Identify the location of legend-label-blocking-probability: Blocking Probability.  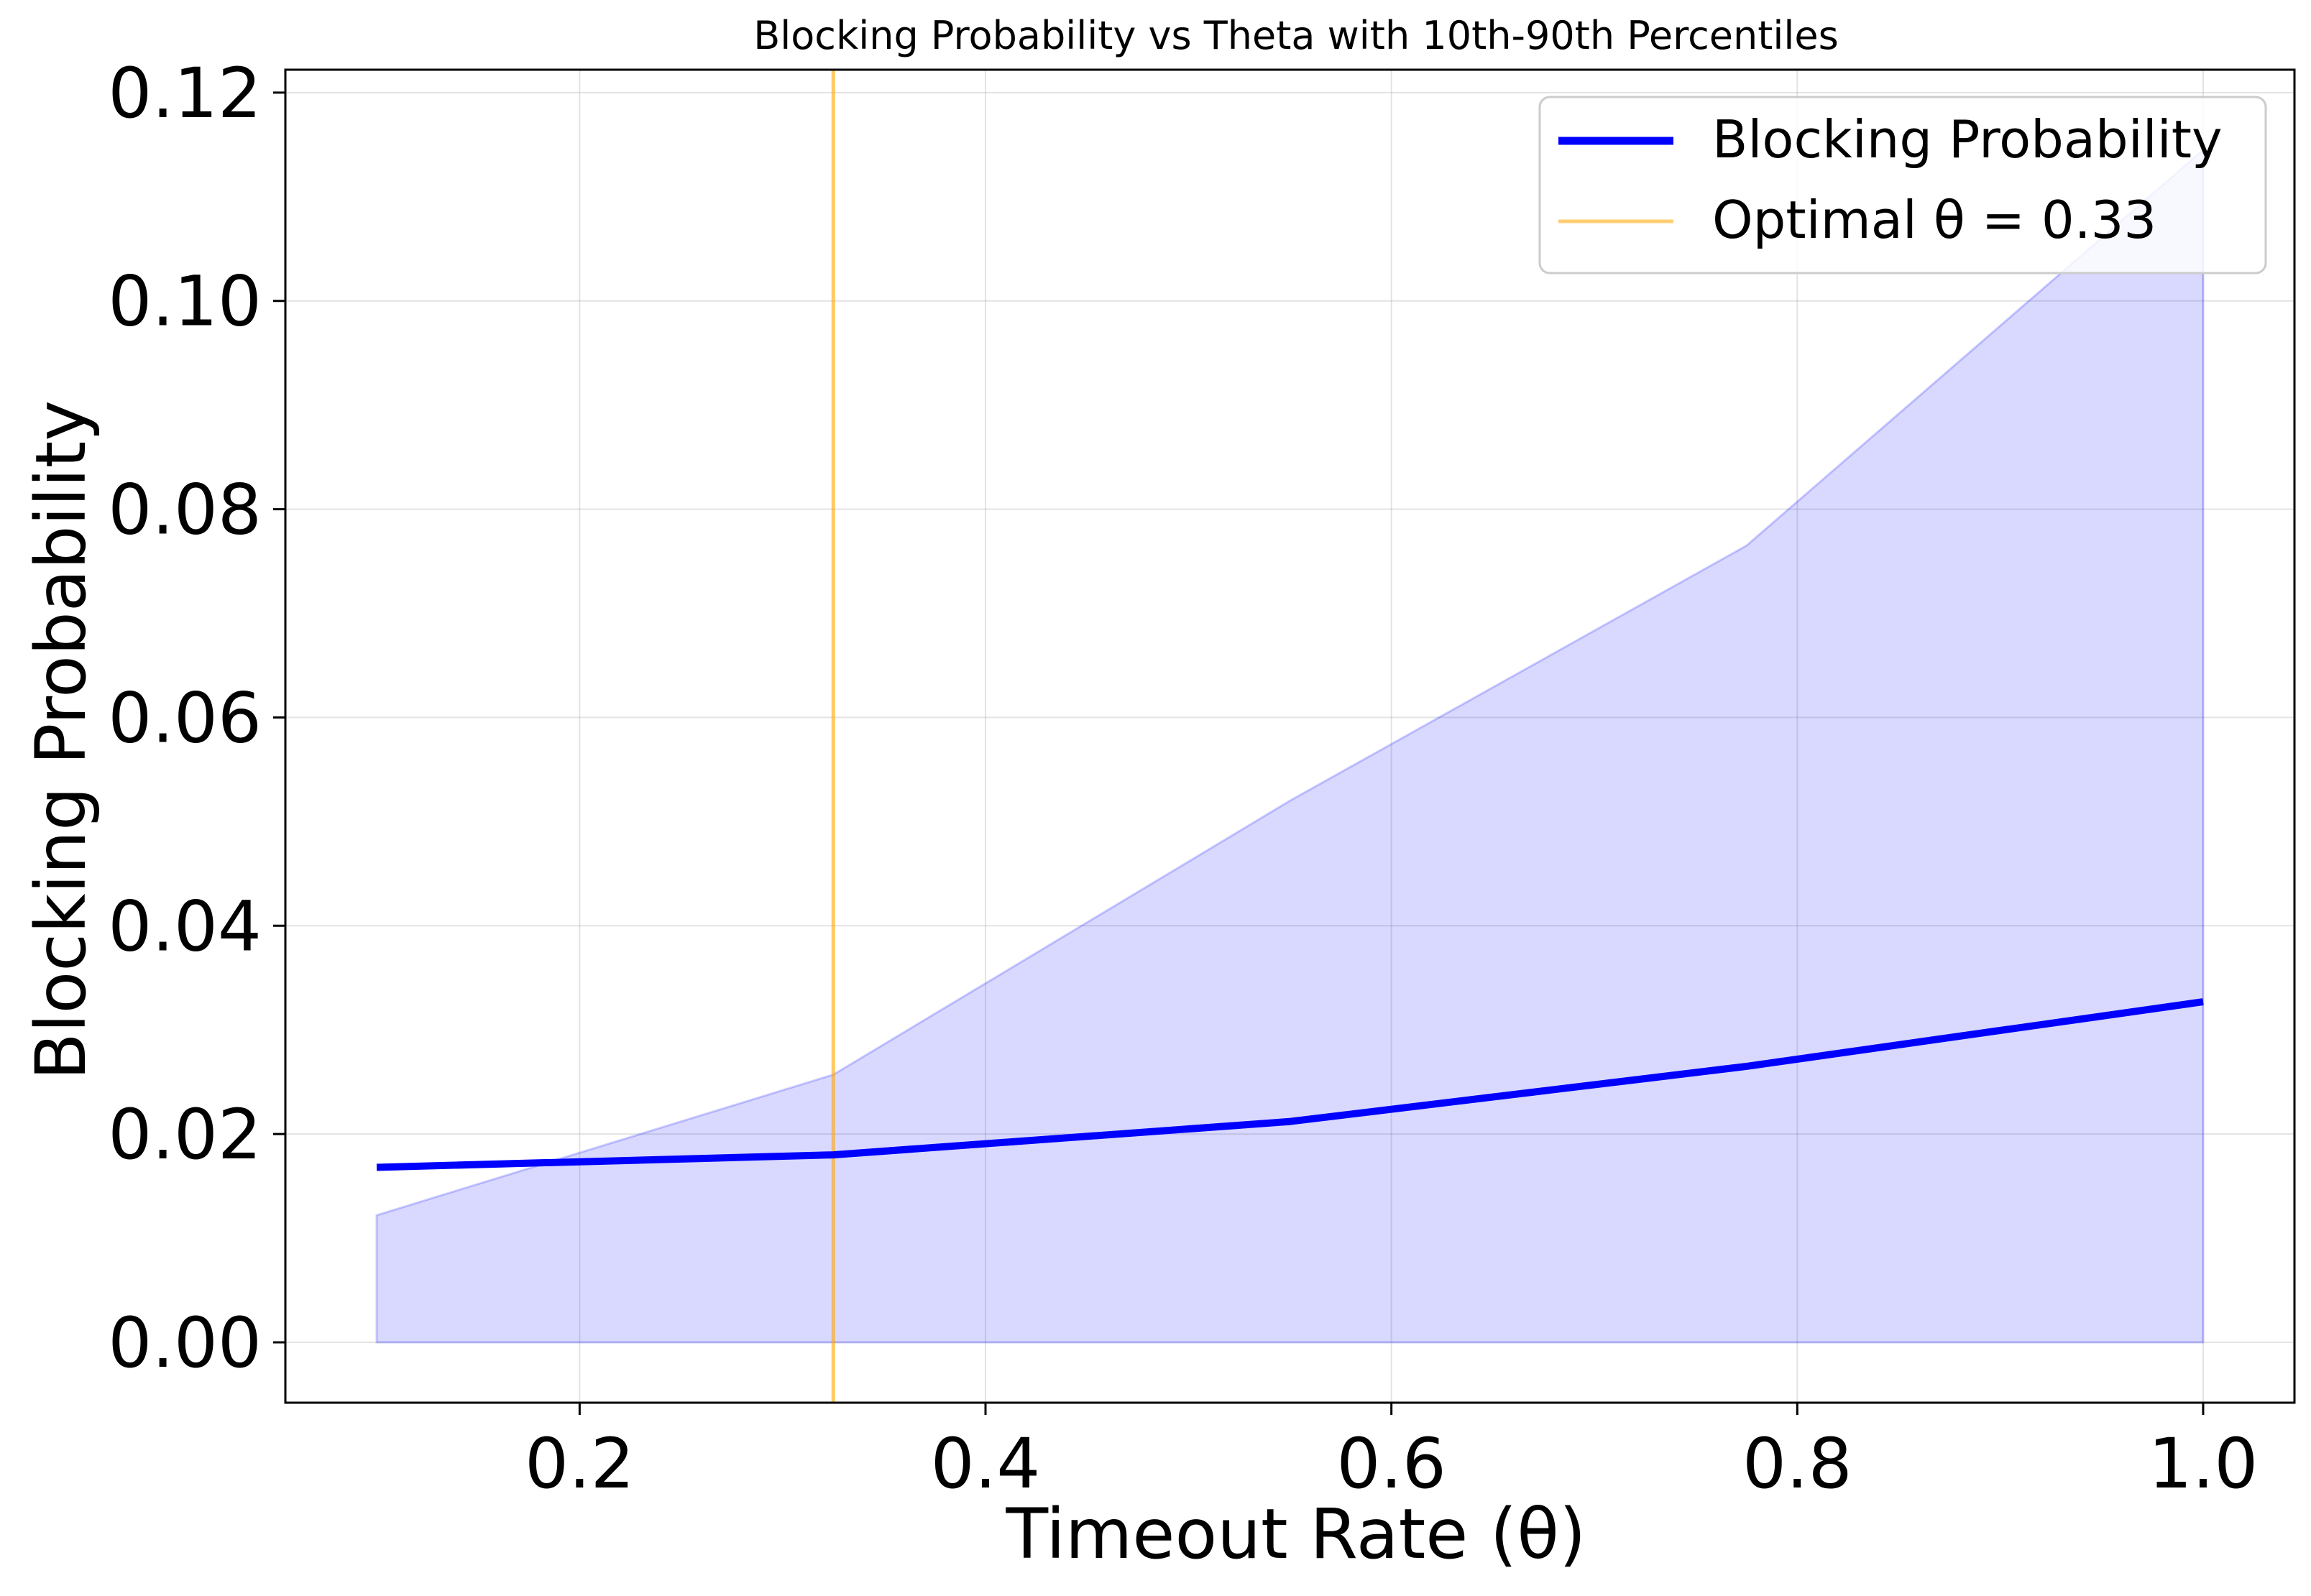
(1967, 139).